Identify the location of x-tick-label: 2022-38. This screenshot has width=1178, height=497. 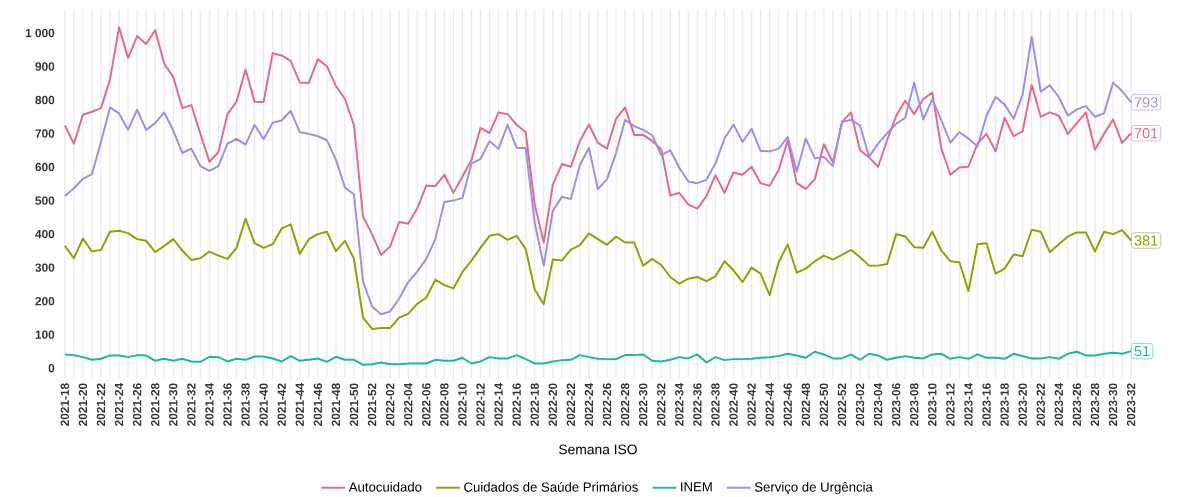
(715, 405).